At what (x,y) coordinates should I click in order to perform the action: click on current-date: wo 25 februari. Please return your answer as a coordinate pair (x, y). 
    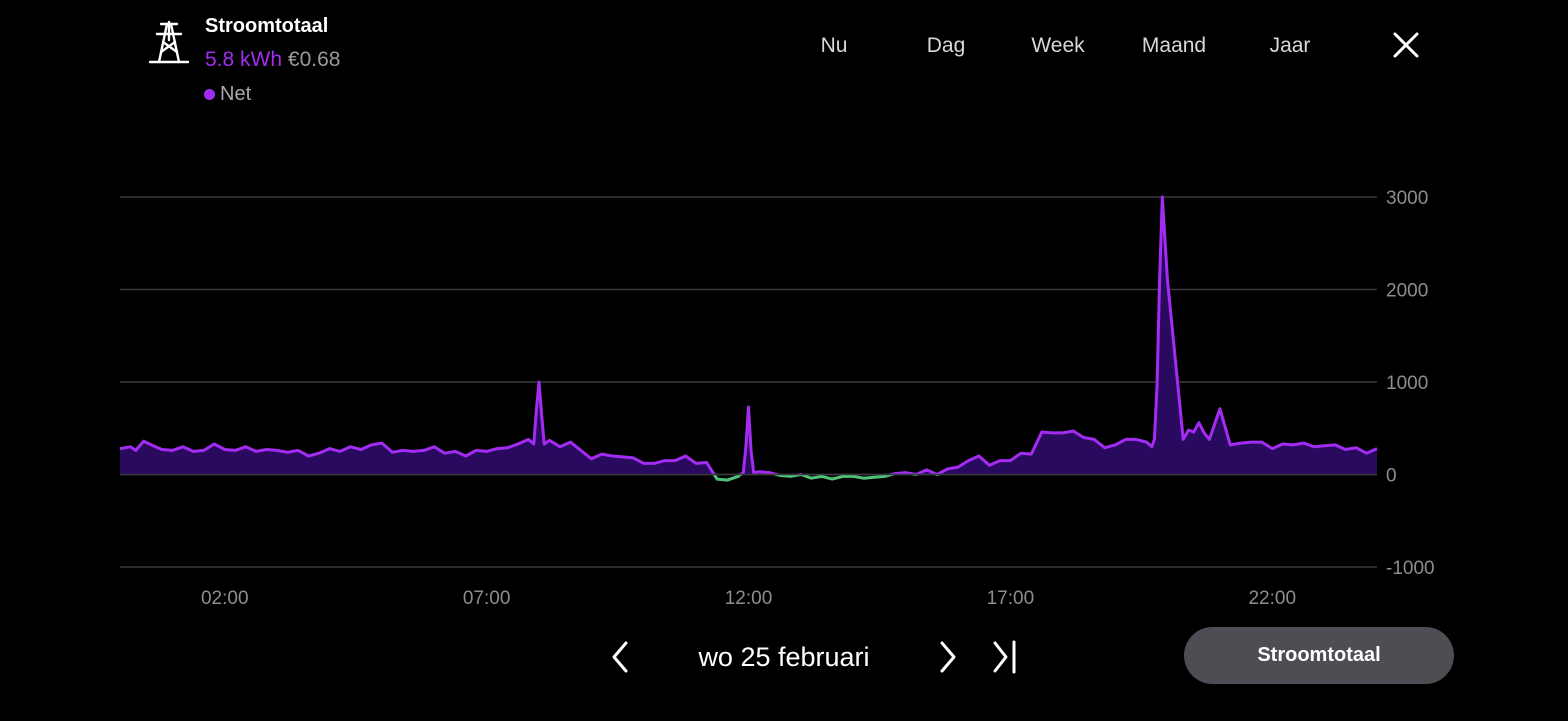
    Looking at the image, I should click on (784, 657).